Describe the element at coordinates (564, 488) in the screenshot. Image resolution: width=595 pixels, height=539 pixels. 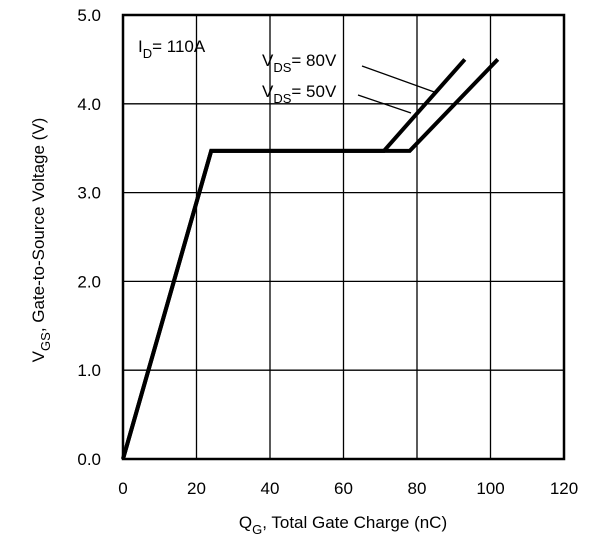
I see `x-tick-label: 120` at that location.